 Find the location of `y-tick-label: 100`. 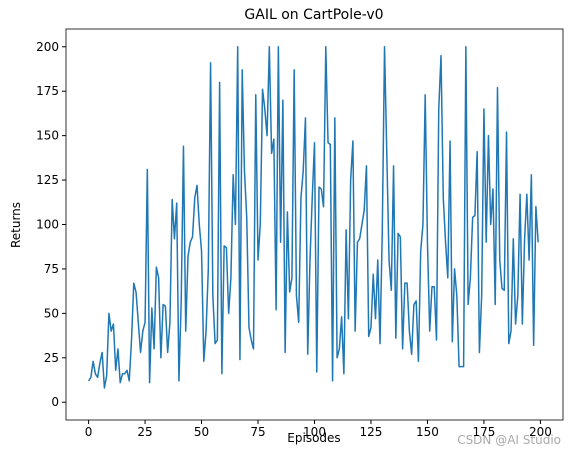

y-tick-label: 100 is located at coordinates (47, 225).